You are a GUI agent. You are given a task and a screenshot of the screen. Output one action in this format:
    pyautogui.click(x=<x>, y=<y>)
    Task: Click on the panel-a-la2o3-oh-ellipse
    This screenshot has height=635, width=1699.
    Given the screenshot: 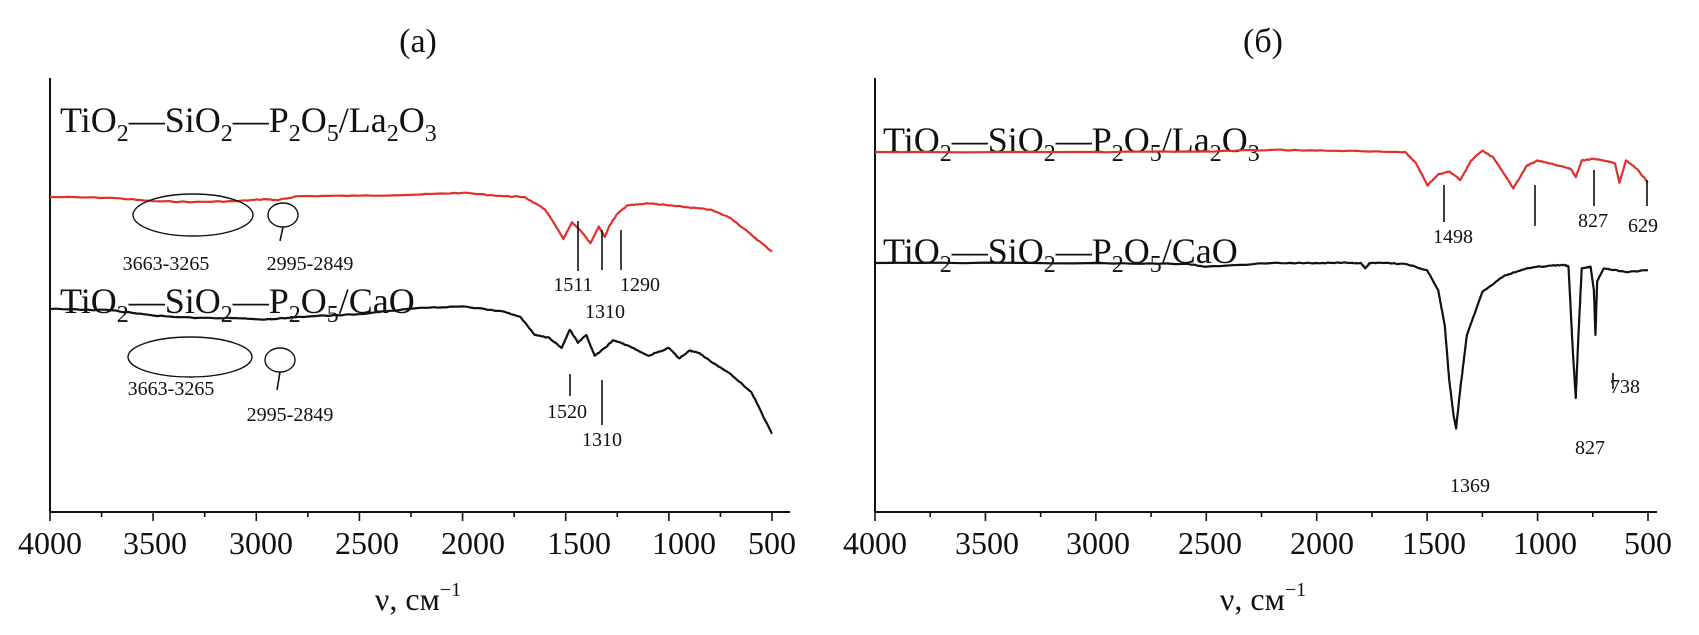 What is the action you would take?
    pyautogui.click(x=193, y=215)
    